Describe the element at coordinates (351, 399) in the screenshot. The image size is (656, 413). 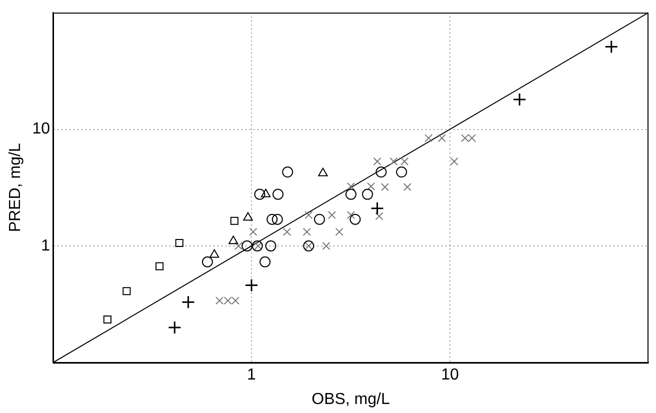
I see `x-axis-title: OBS, mg/L` at that location.